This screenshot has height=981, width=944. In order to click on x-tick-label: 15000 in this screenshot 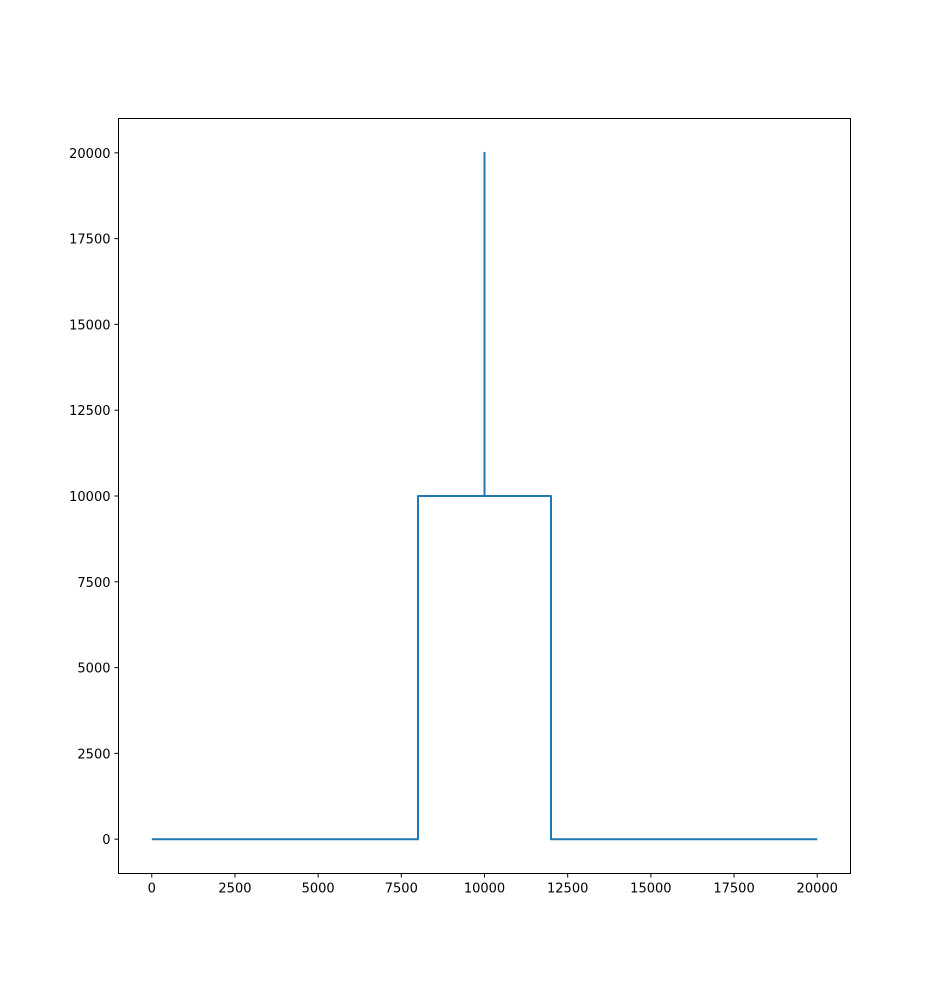, I will do `click(650, 889)`.